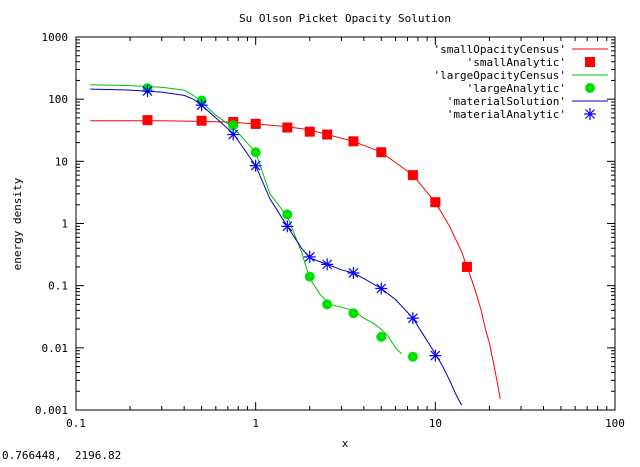 This screenshot has height=467, width=640. I want to click on x-tick-label: 10, so click(435, 423).